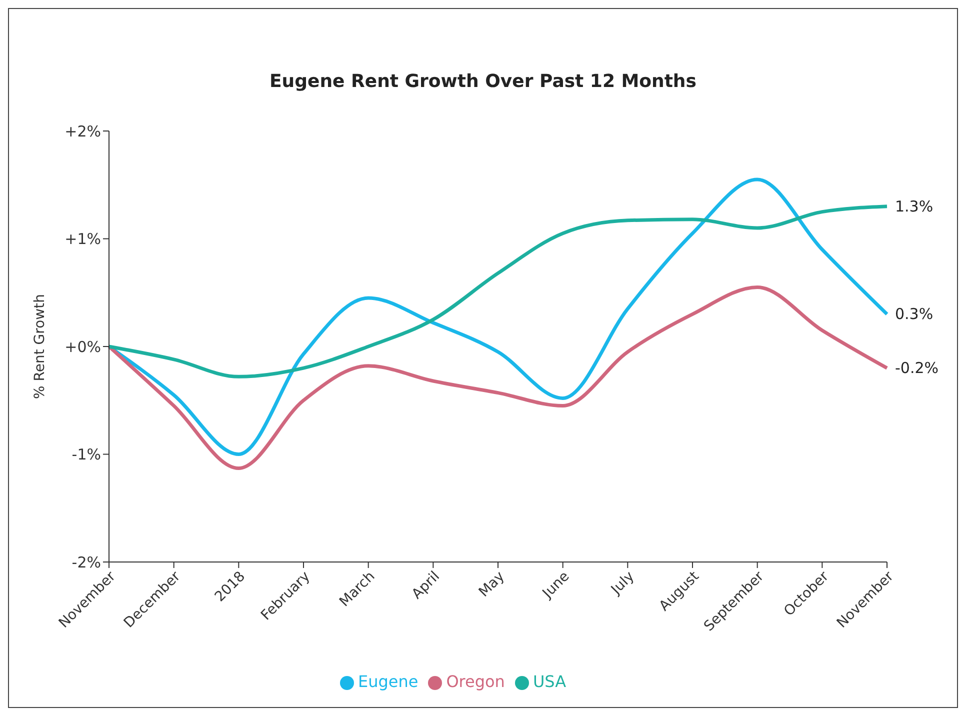 This screenshot has height=714, width=970. Describe the element at coordinates (483, 82) in the screenshot. I see `chart-title: Eugene Rent Growth Over Past 12 Months` at that location.